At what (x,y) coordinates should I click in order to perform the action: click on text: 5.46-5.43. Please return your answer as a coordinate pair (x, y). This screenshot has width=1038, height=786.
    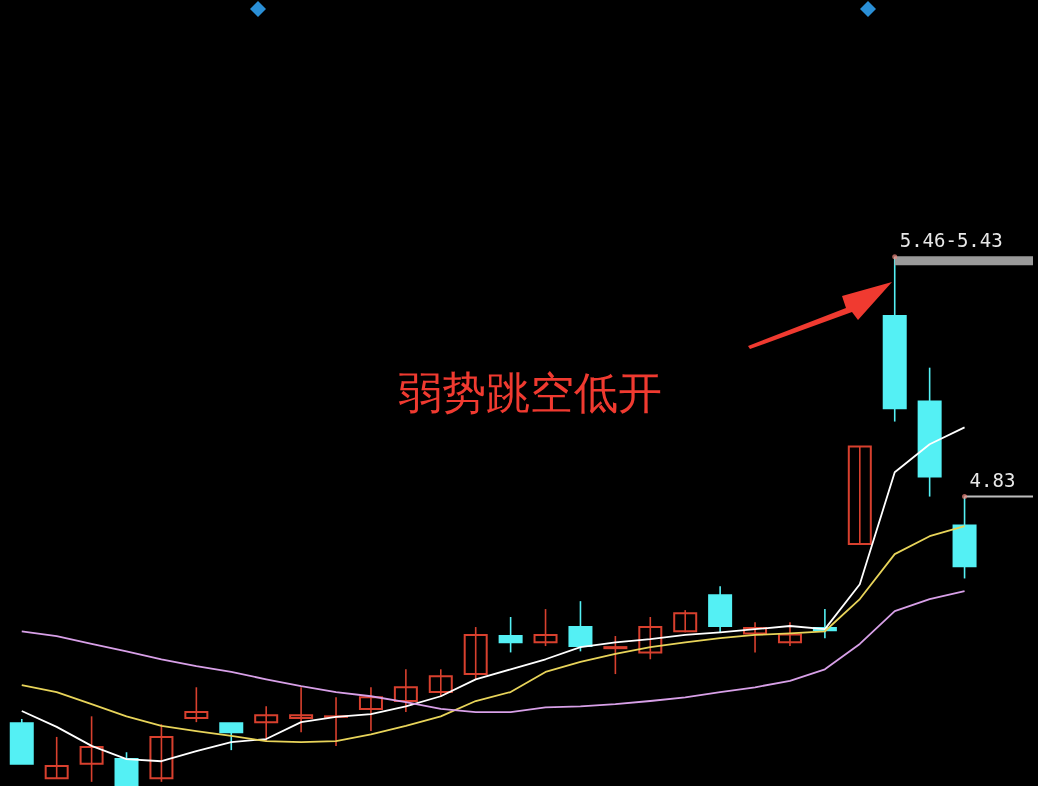
    Looking at the image, I should click on (951, 239).